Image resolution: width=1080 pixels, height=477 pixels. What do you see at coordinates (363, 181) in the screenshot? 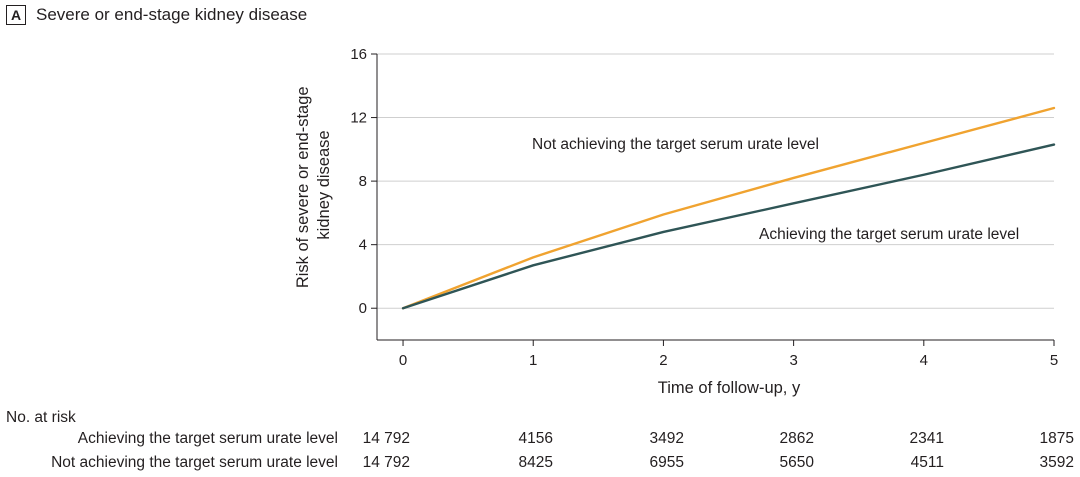
I see `y-tick-label: 8` at bounding box center [363, 181].